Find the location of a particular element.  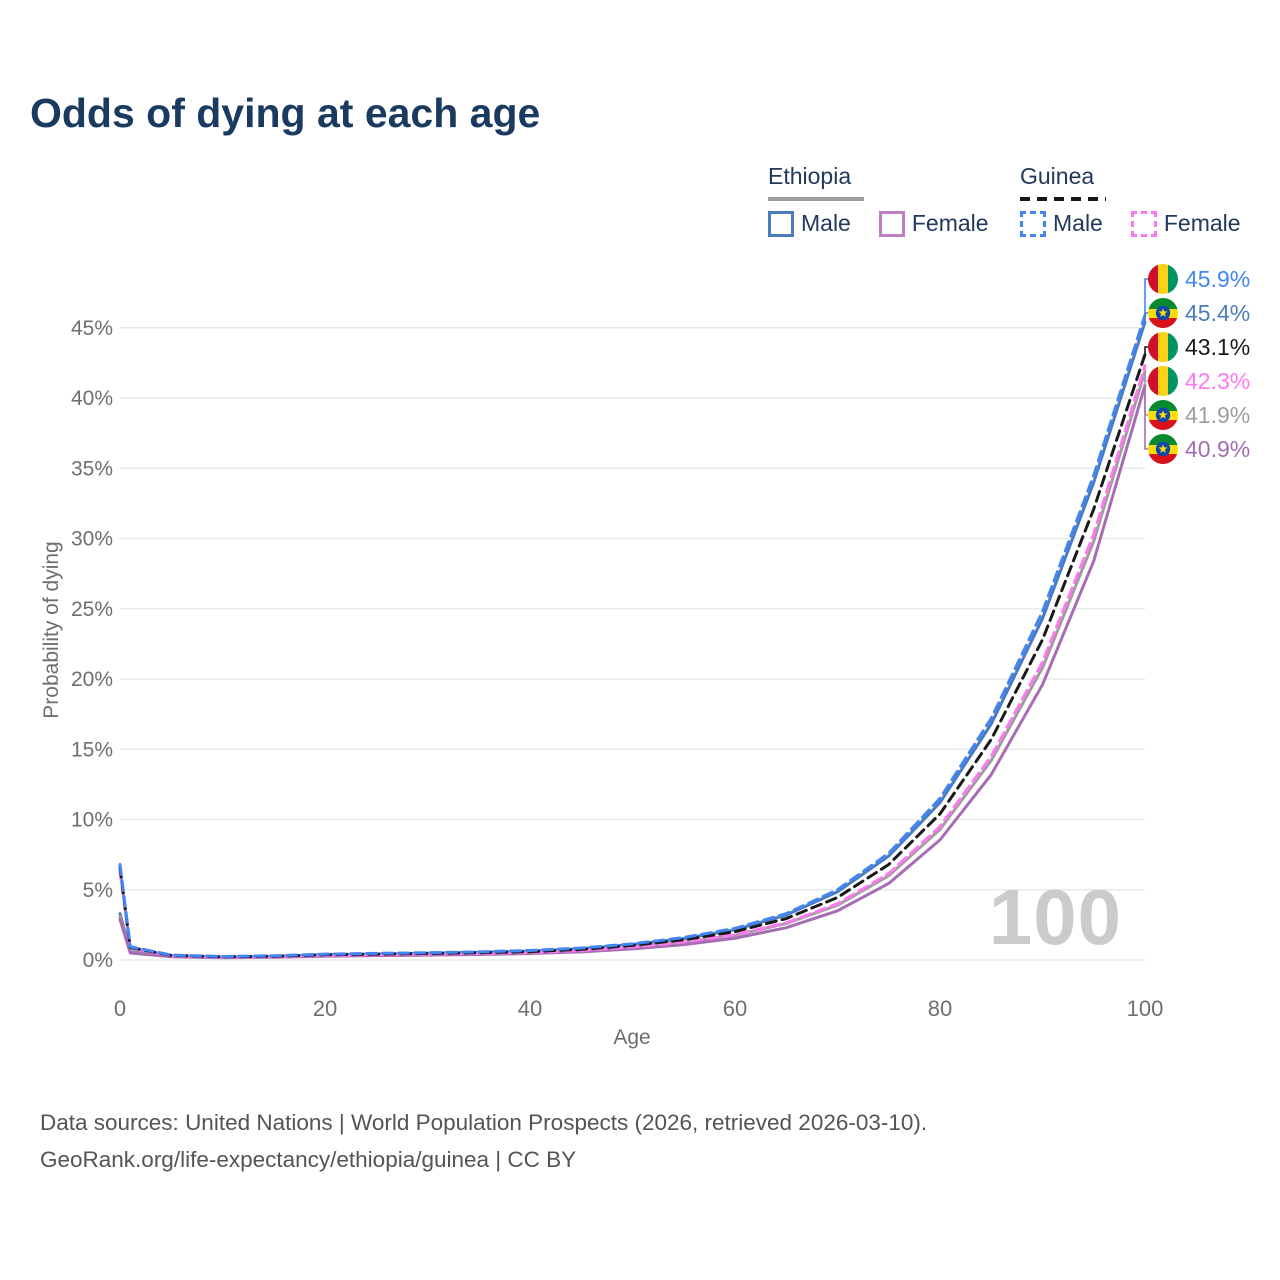

guinea-female-swatch-icon is located at coordinates (1143, 223).